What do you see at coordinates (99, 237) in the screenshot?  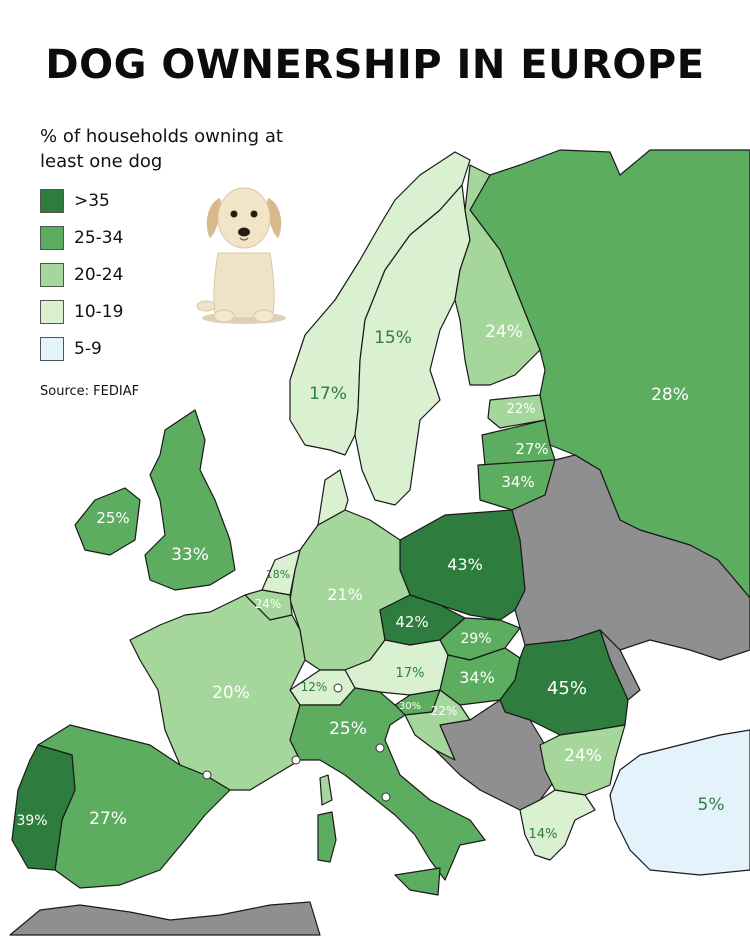 I see `legend-label: 25-34` at bounding box center [99, 237].